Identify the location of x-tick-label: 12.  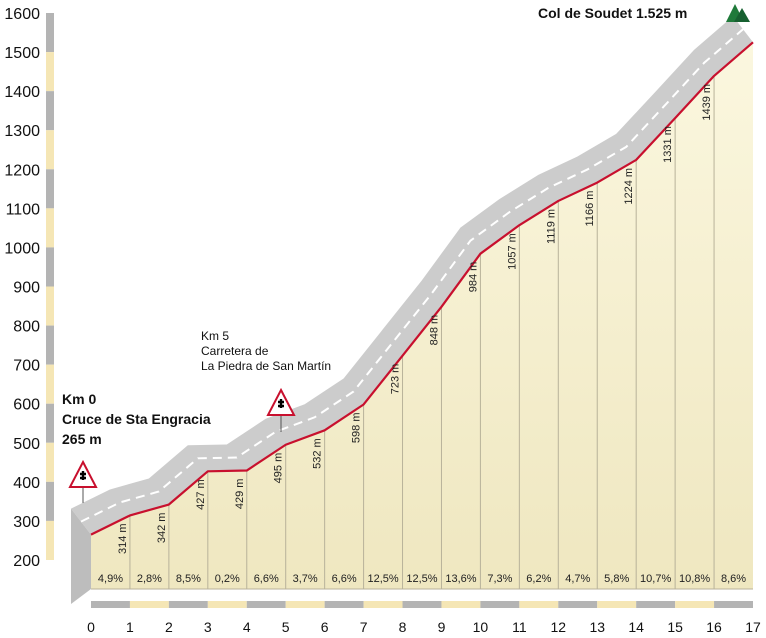
(559, 627).